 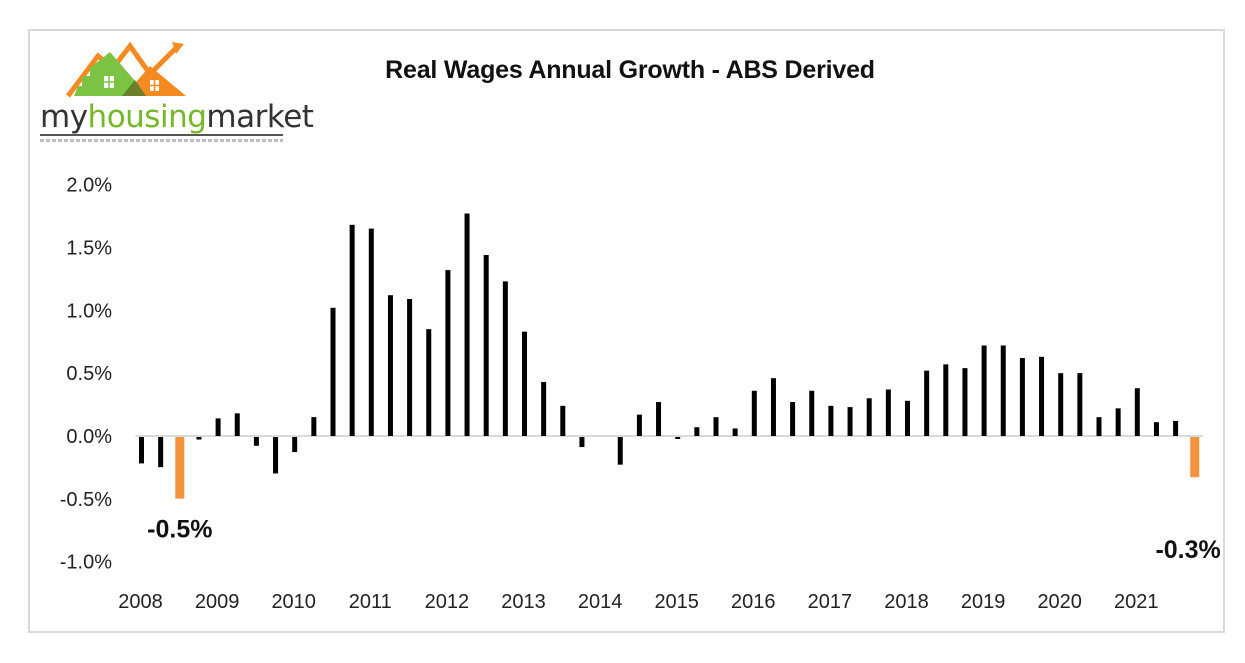 I want to click on myhousingmarket-logo: myhousingmarket, so click(x=176, y=93).